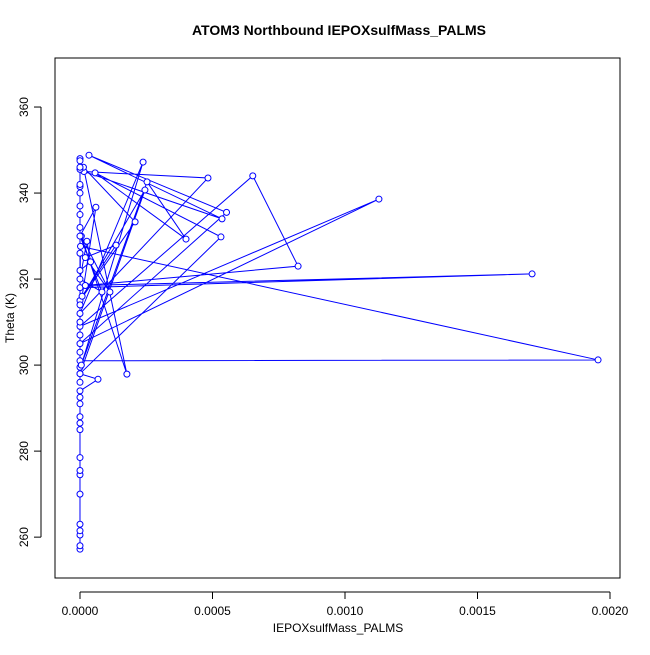 The width and height of the screenshot is (650, 655). What do you see at coordinates (345, 611) in the screenshot?
I see `x-tick-label: 0.0010` at bounding box center [345, 611].